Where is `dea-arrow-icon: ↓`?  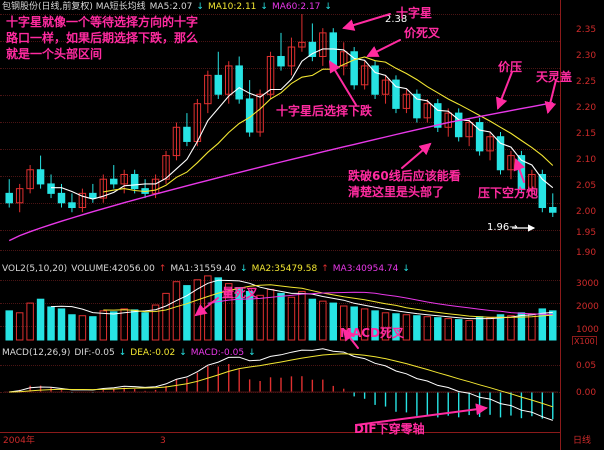 dea-arrow-icon: ↓ is located at coordinates (183, 353).